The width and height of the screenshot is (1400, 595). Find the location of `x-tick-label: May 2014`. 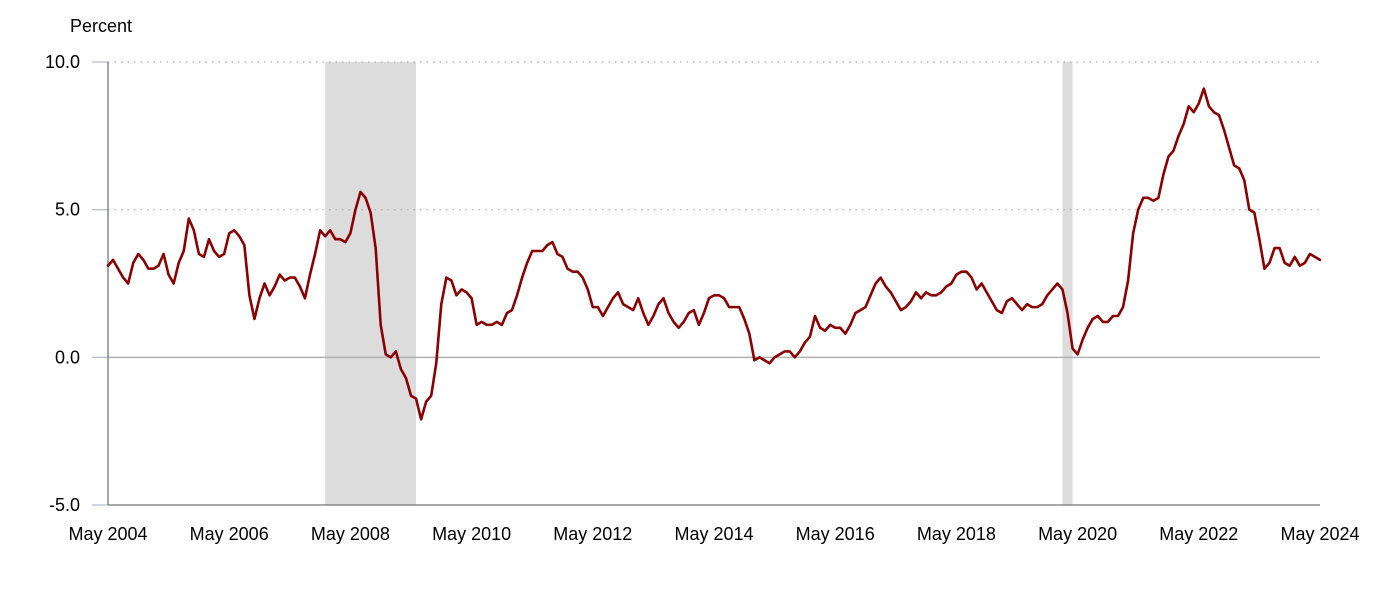

x-tick-label: May 2014 is located at coordinates (713, 534).